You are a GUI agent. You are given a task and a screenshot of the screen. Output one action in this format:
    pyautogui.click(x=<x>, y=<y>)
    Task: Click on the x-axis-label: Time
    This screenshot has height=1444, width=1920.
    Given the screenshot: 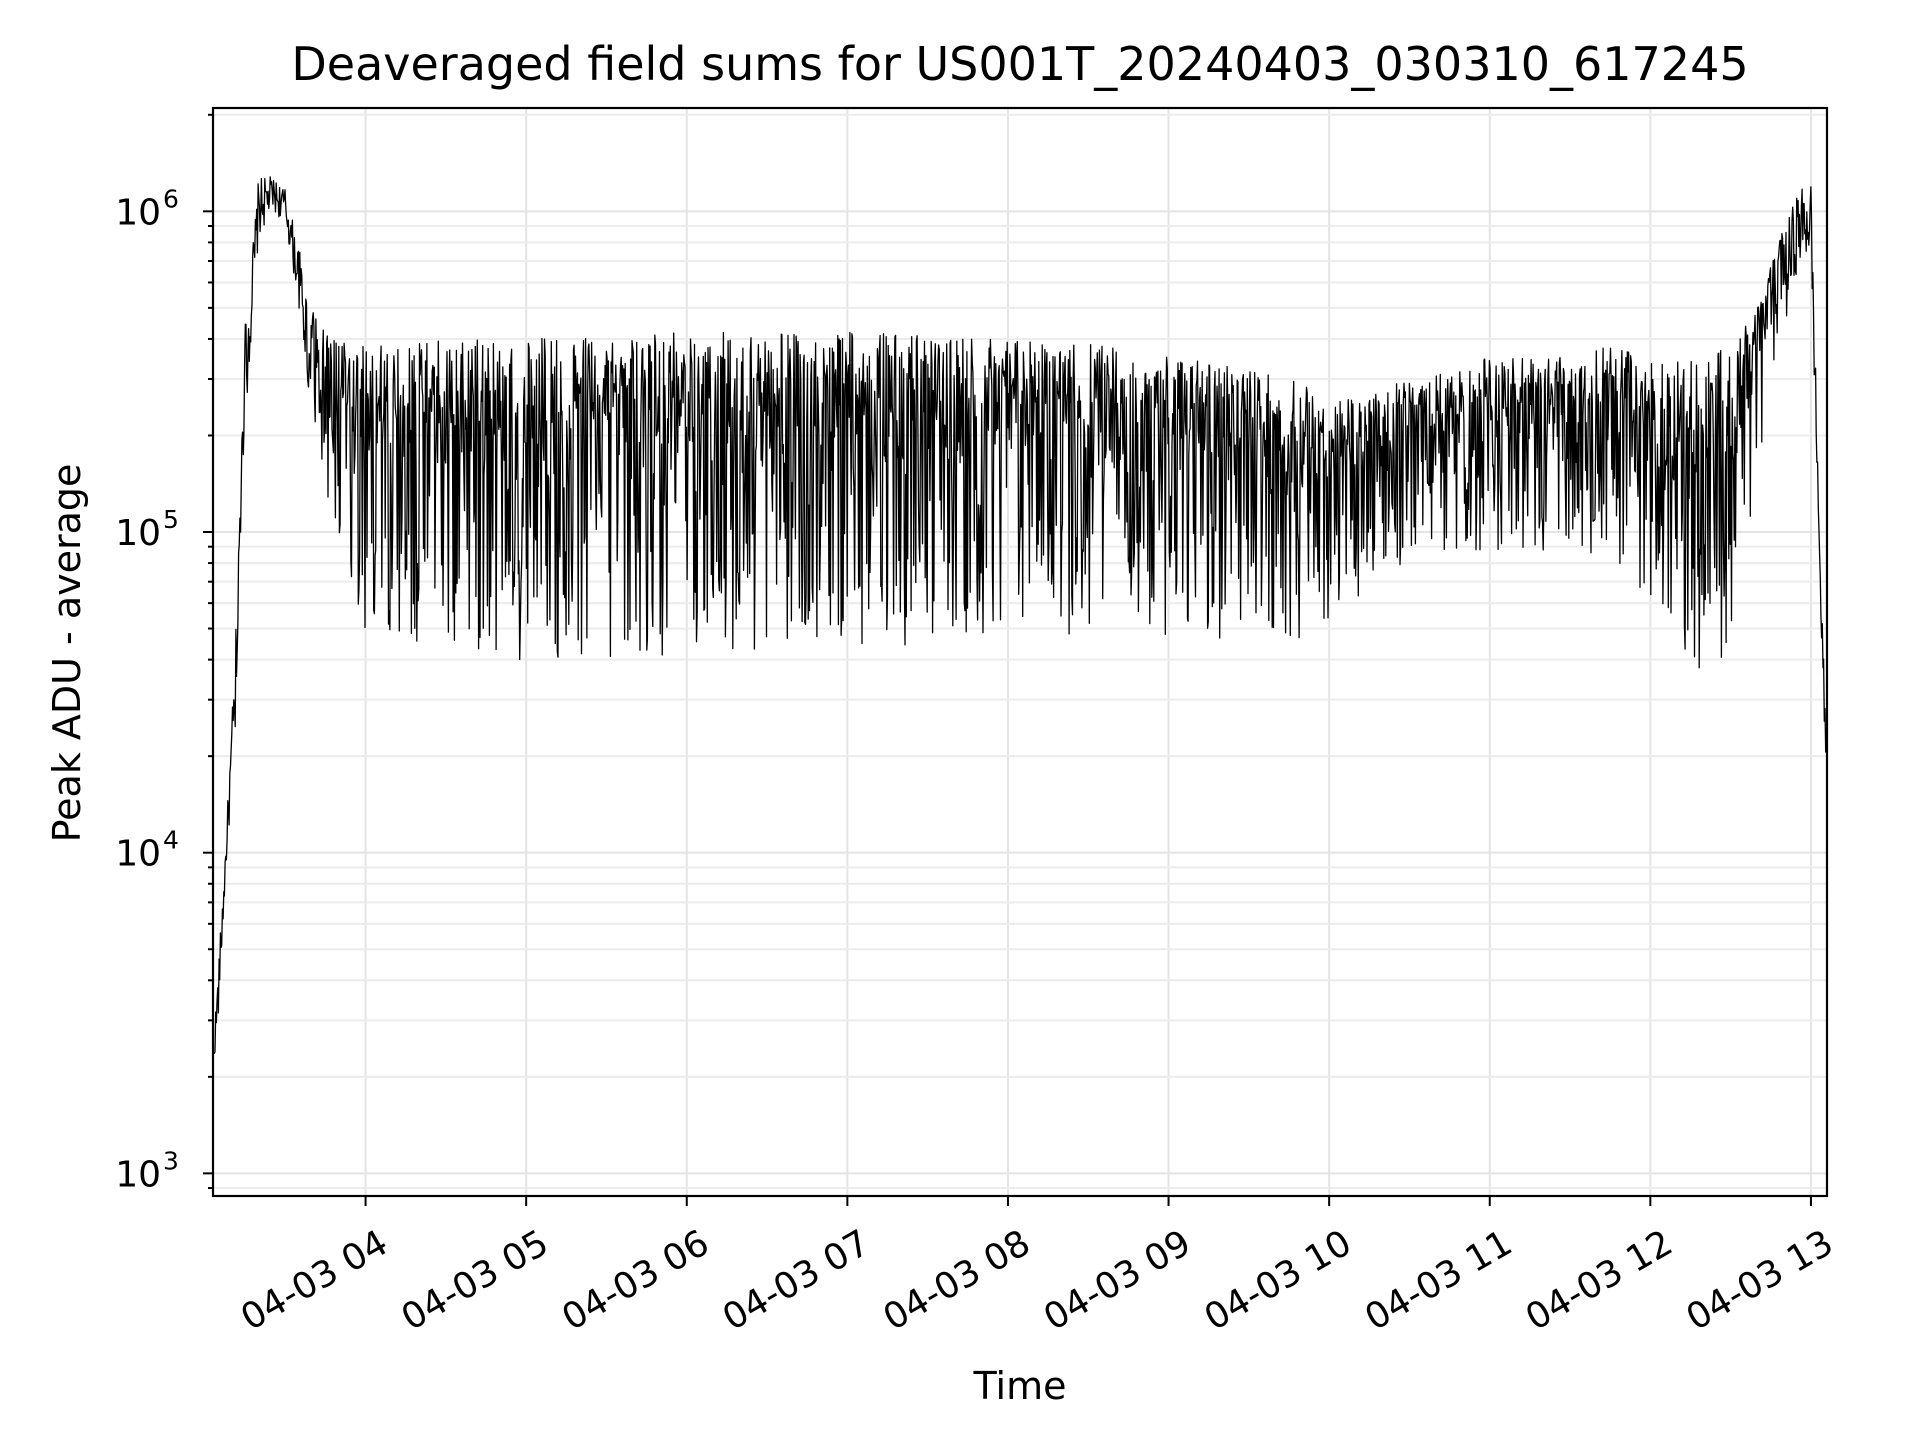 What is the action you would take?
    pyautogui.click(x=1020, y=1386)
    